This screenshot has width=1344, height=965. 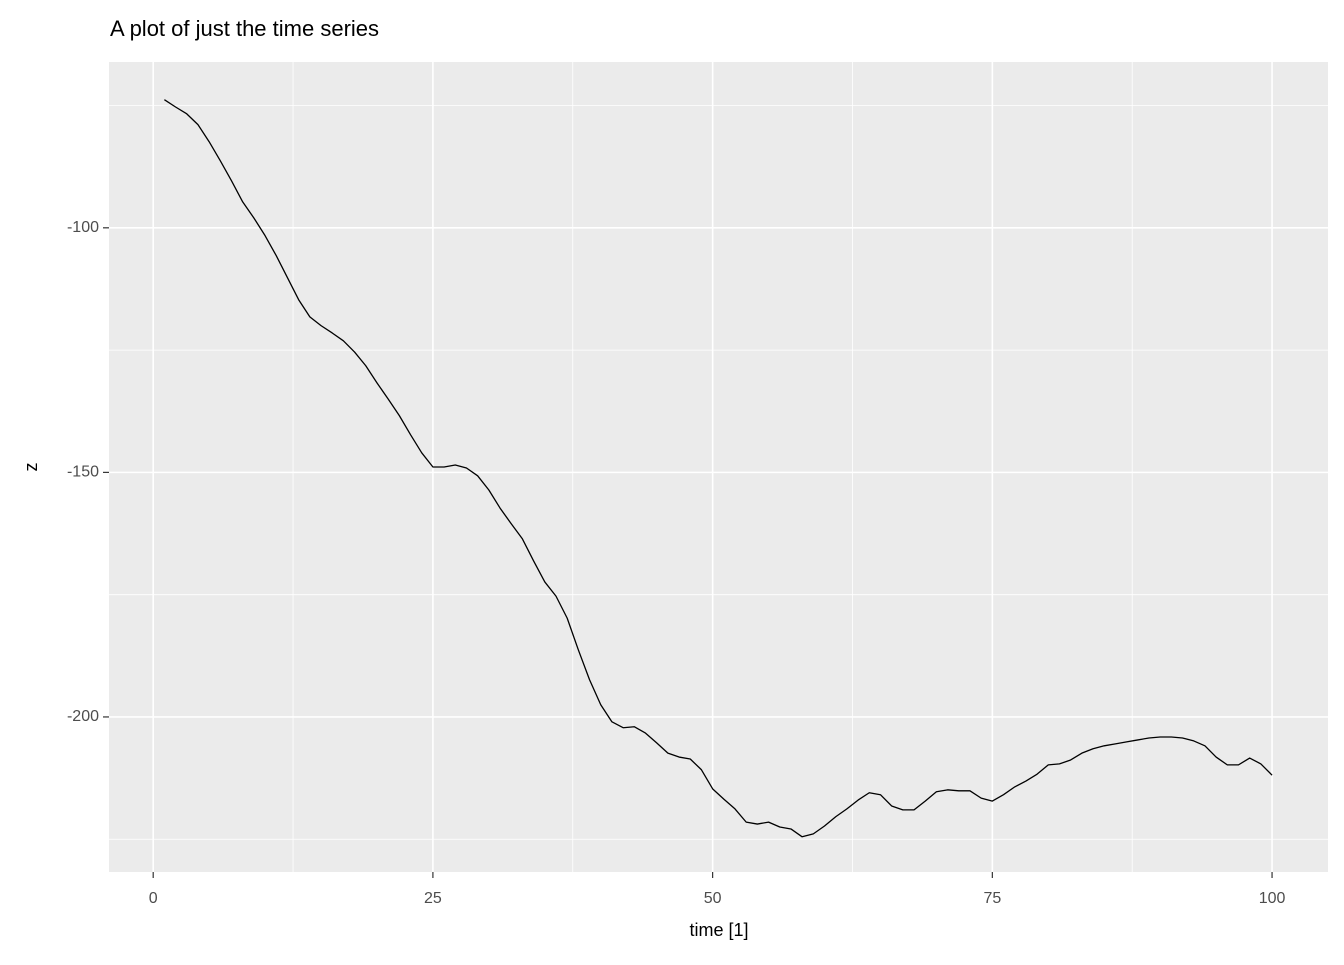 What do you see at coordinates (244, 28) in the screenshot?
I see `chart-title: A plot of just the time series` at bounding box center [244, 28].